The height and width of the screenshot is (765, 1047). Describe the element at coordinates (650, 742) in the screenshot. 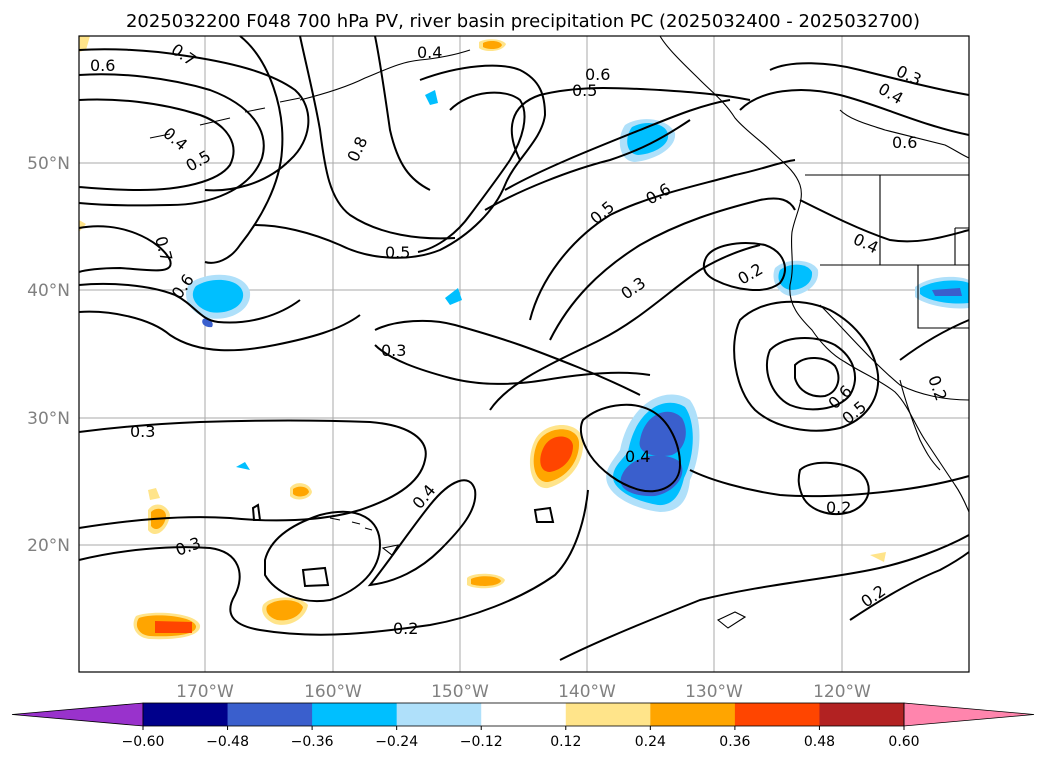

I see `colorbar-tick-label: 0.24` at that location.